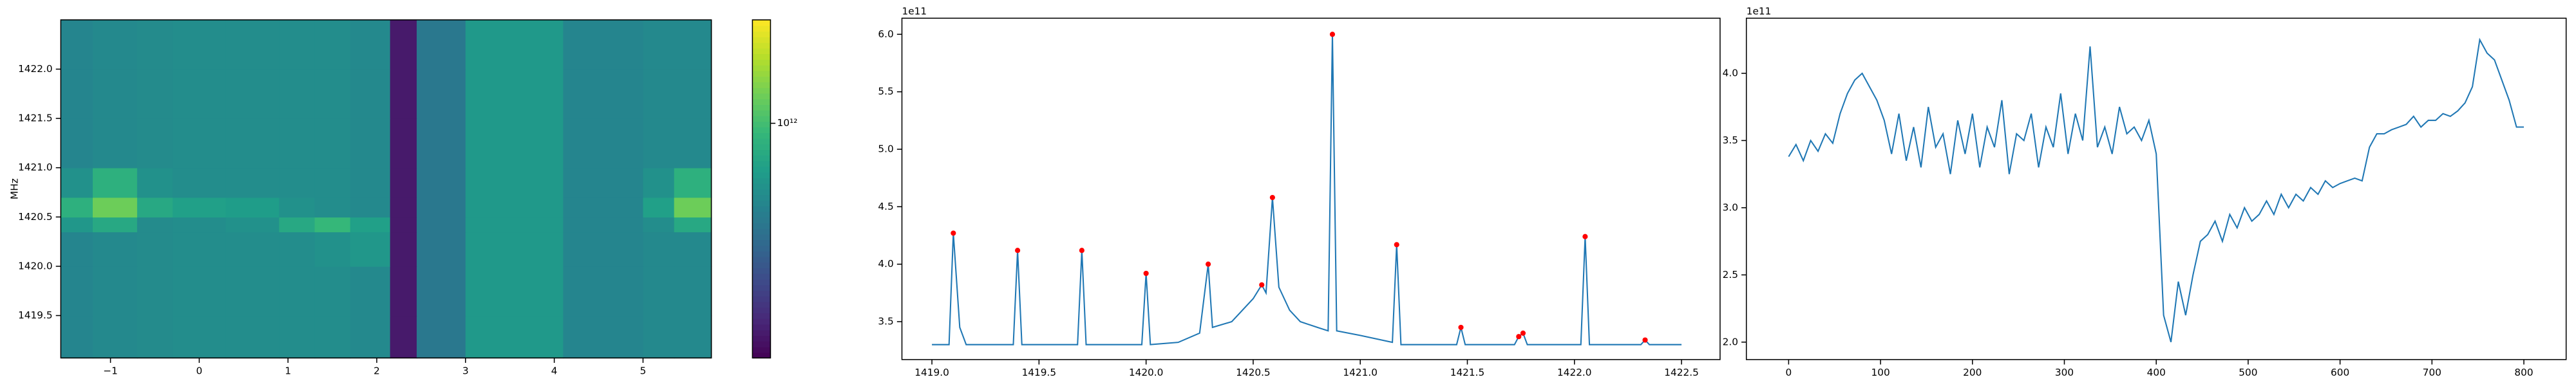 Image resolution: width=2576 pixels, height=386 pixels. What do you see at coordinates (2340, 372) in the screenshot?
I see `x-tick-label: 600` at bounding box center [2340, 372].